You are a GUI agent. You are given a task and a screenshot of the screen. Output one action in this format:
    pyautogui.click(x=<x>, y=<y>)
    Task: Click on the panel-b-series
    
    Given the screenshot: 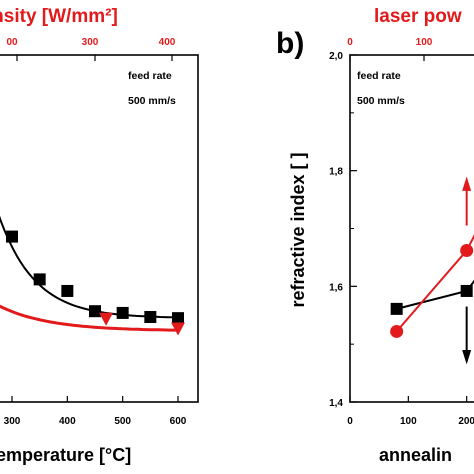 What is the action you would take?
    pyautogui.click(x=432, y=286)
    